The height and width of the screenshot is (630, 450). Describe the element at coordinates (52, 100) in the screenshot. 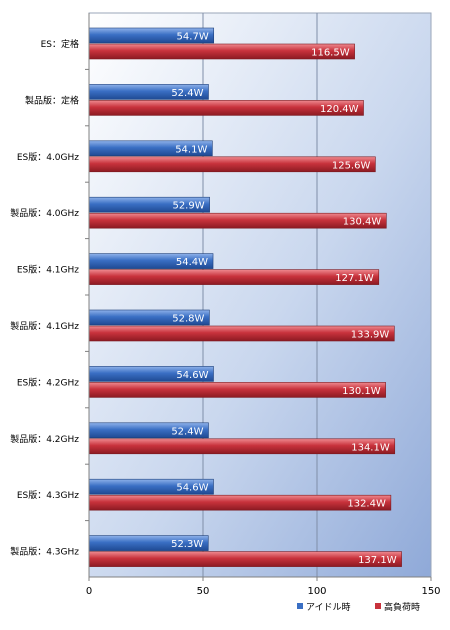

I see `category-label-1: 製品版：定格` at that location.